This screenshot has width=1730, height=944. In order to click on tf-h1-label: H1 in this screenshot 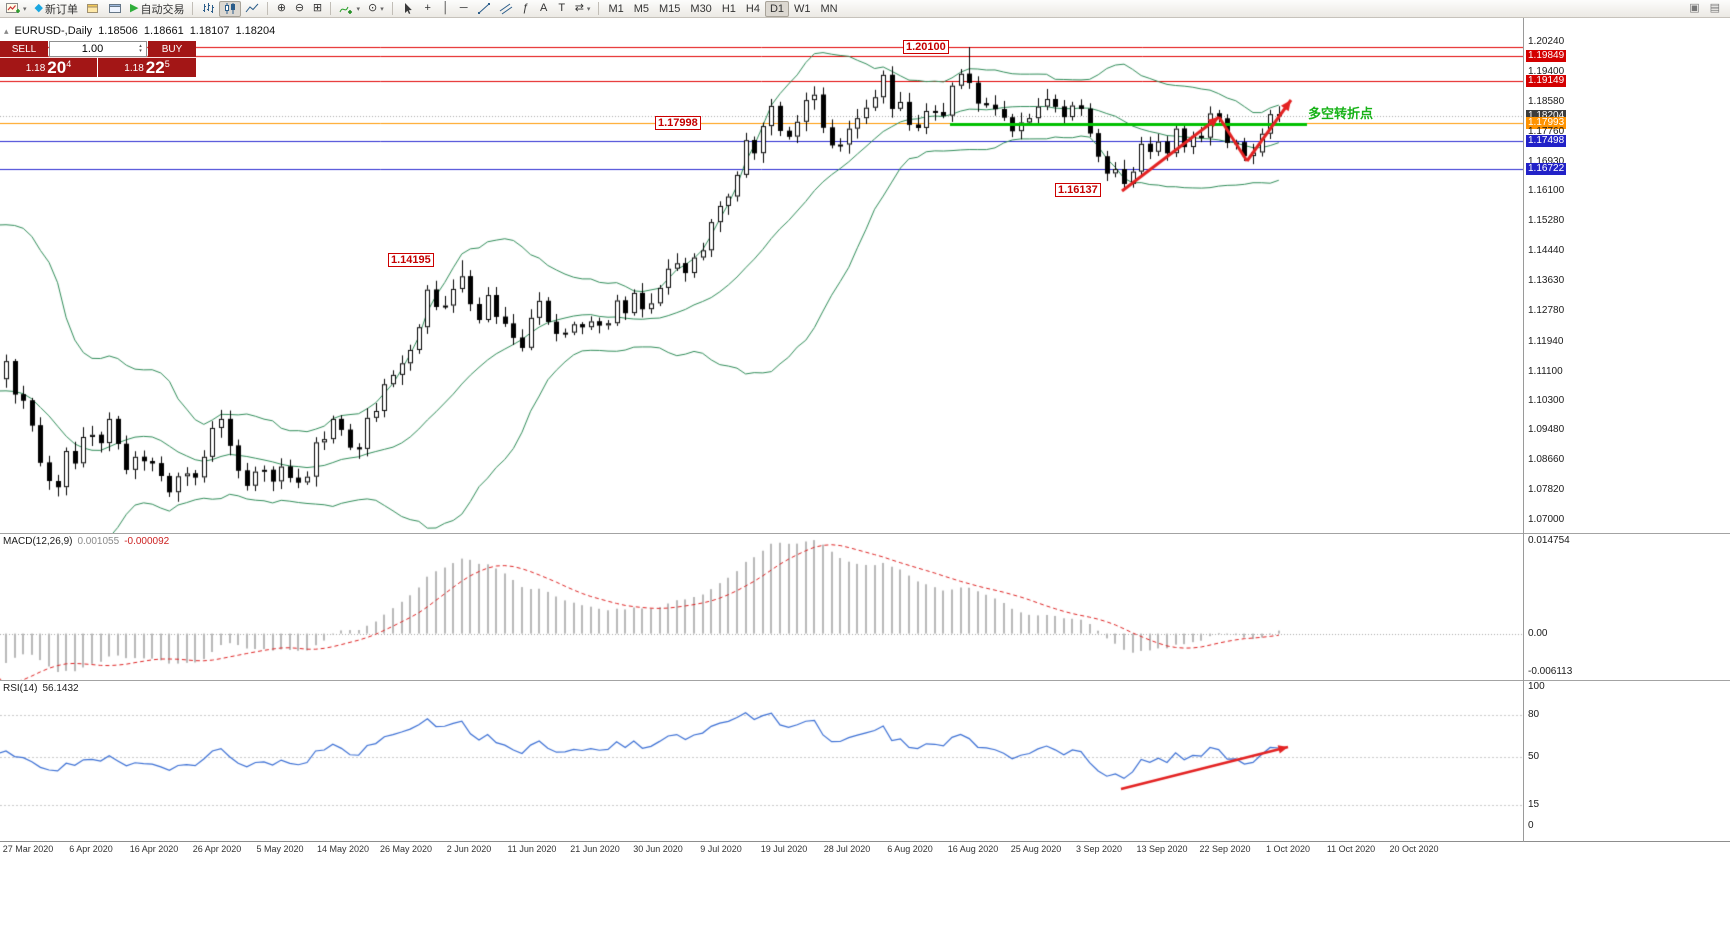, I will do `click(728, 8)`.